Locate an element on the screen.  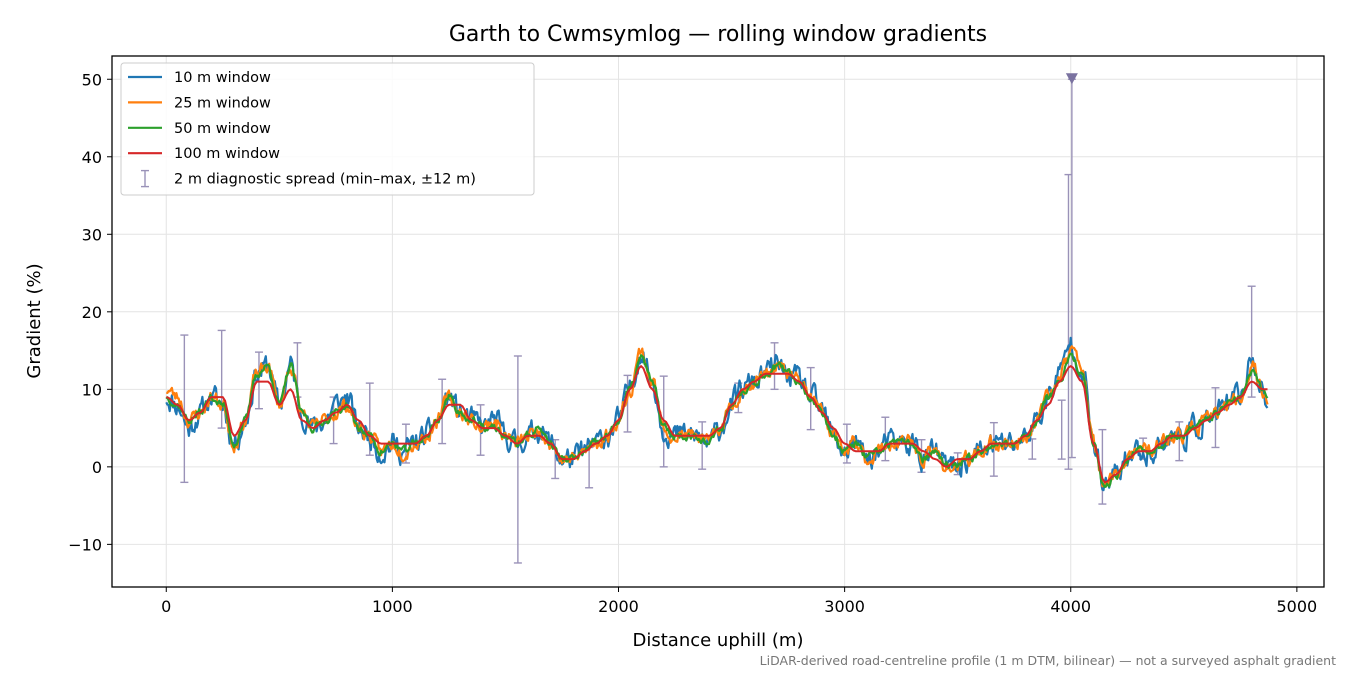
legend-label: 25 m window is located at coordinates (222, 103).